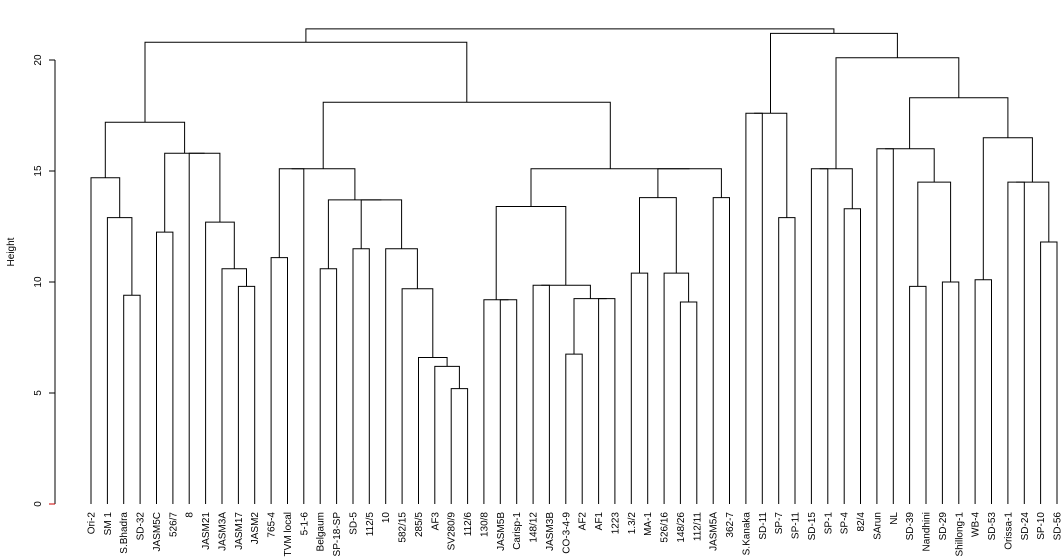 This screenshot has height=558, width=1061. Describe the element at coordinates (910, 165) in the screenshot. I see `link-D11` at that location.